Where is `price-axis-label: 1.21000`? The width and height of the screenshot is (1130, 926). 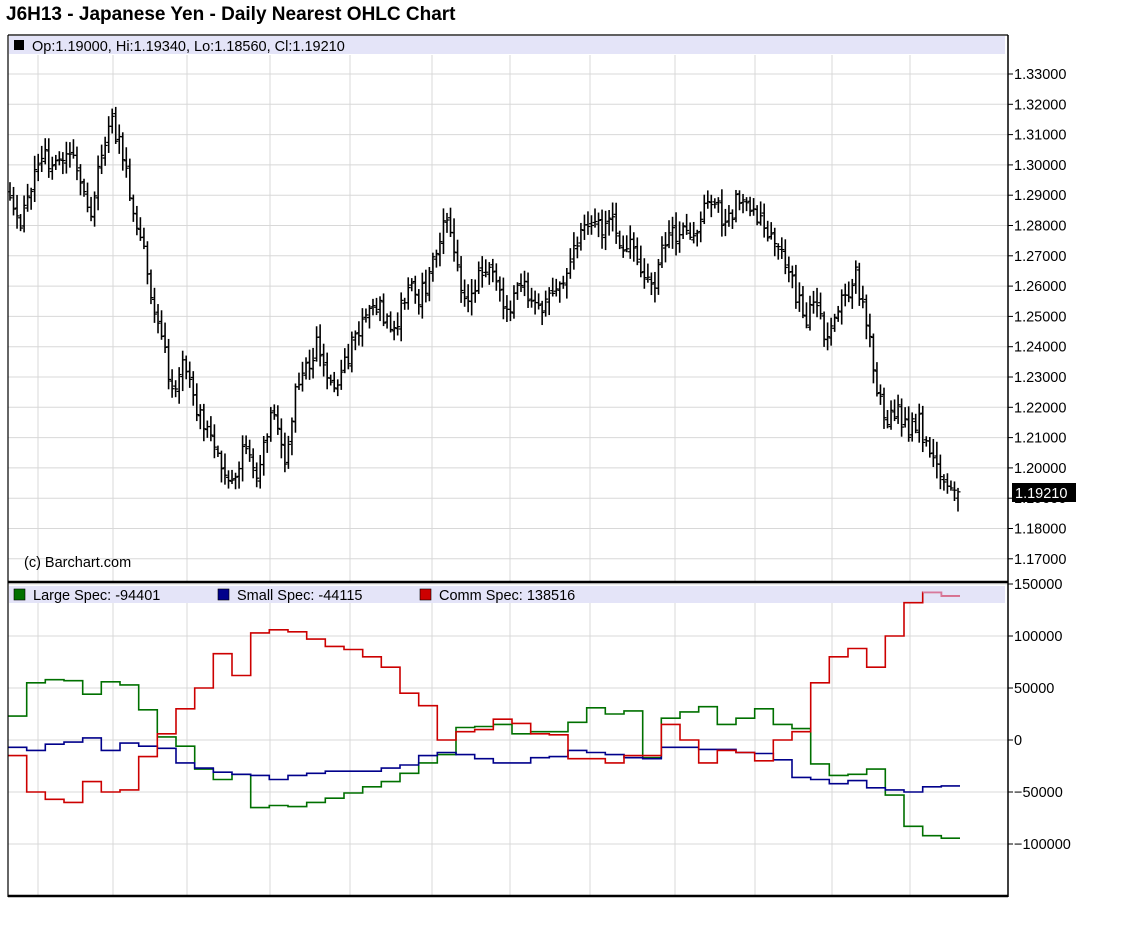
price-axis-label: 1.21000 is located at coordinates (1040, 439).